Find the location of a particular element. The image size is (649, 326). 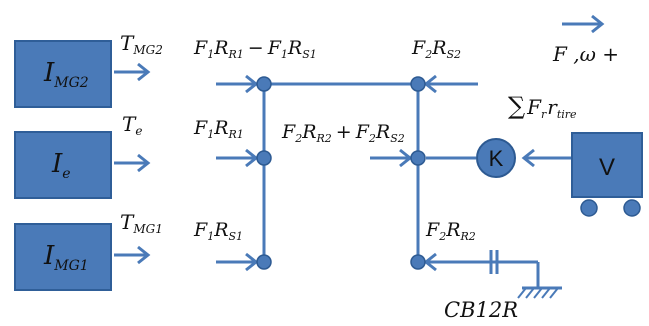

label-f2rr2: F2RR2 is located at coordinates (450, 231).